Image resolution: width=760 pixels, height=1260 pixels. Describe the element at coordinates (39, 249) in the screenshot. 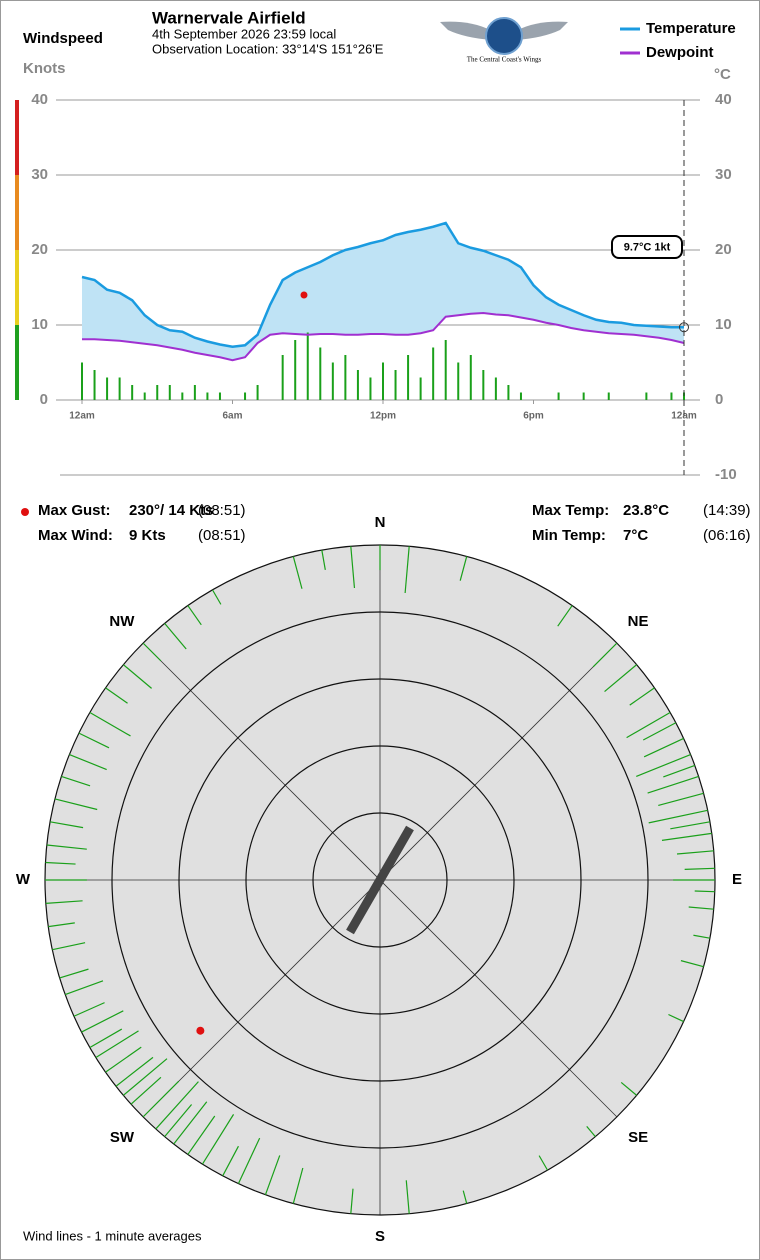

I see `y-tick-label: 20` at that location.